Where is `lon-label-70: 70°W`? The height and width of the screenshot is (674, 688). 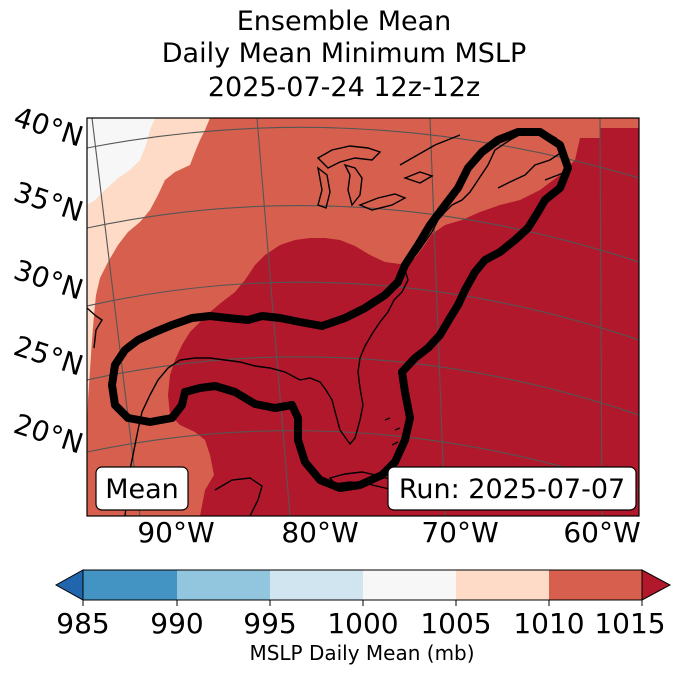 lon-label-70: 70°W is located at coordinates (459, 532).